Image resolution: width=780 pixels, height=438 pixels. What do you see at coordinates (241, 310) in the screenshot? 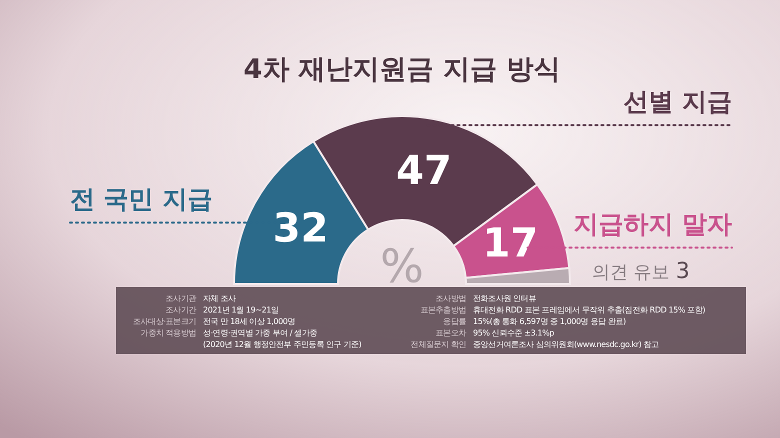
I see `text: 2021년 1월 19~21일` at bounding box center [241, 310].